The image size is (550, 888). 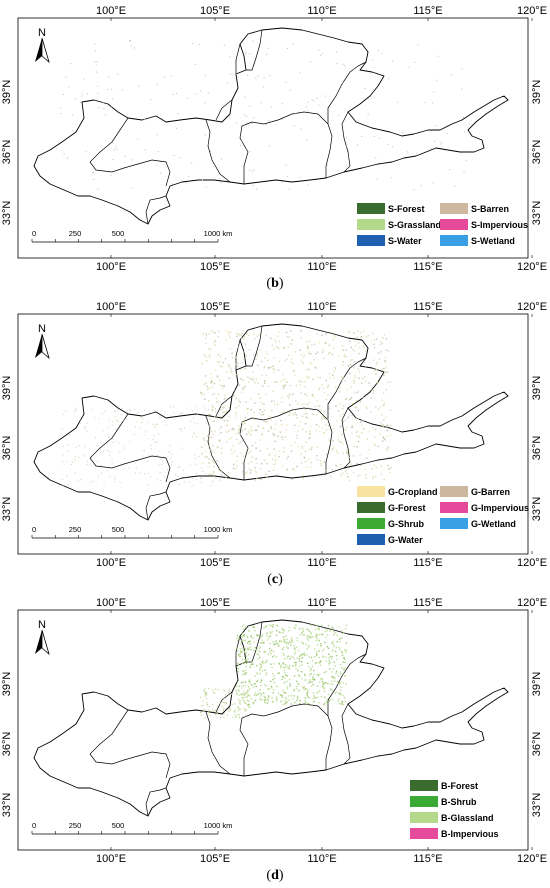 What do you see at coordinates (459, 802) in the screenshot?
I see `legend-label: B-Shrub` at bounding box center [459, 802].